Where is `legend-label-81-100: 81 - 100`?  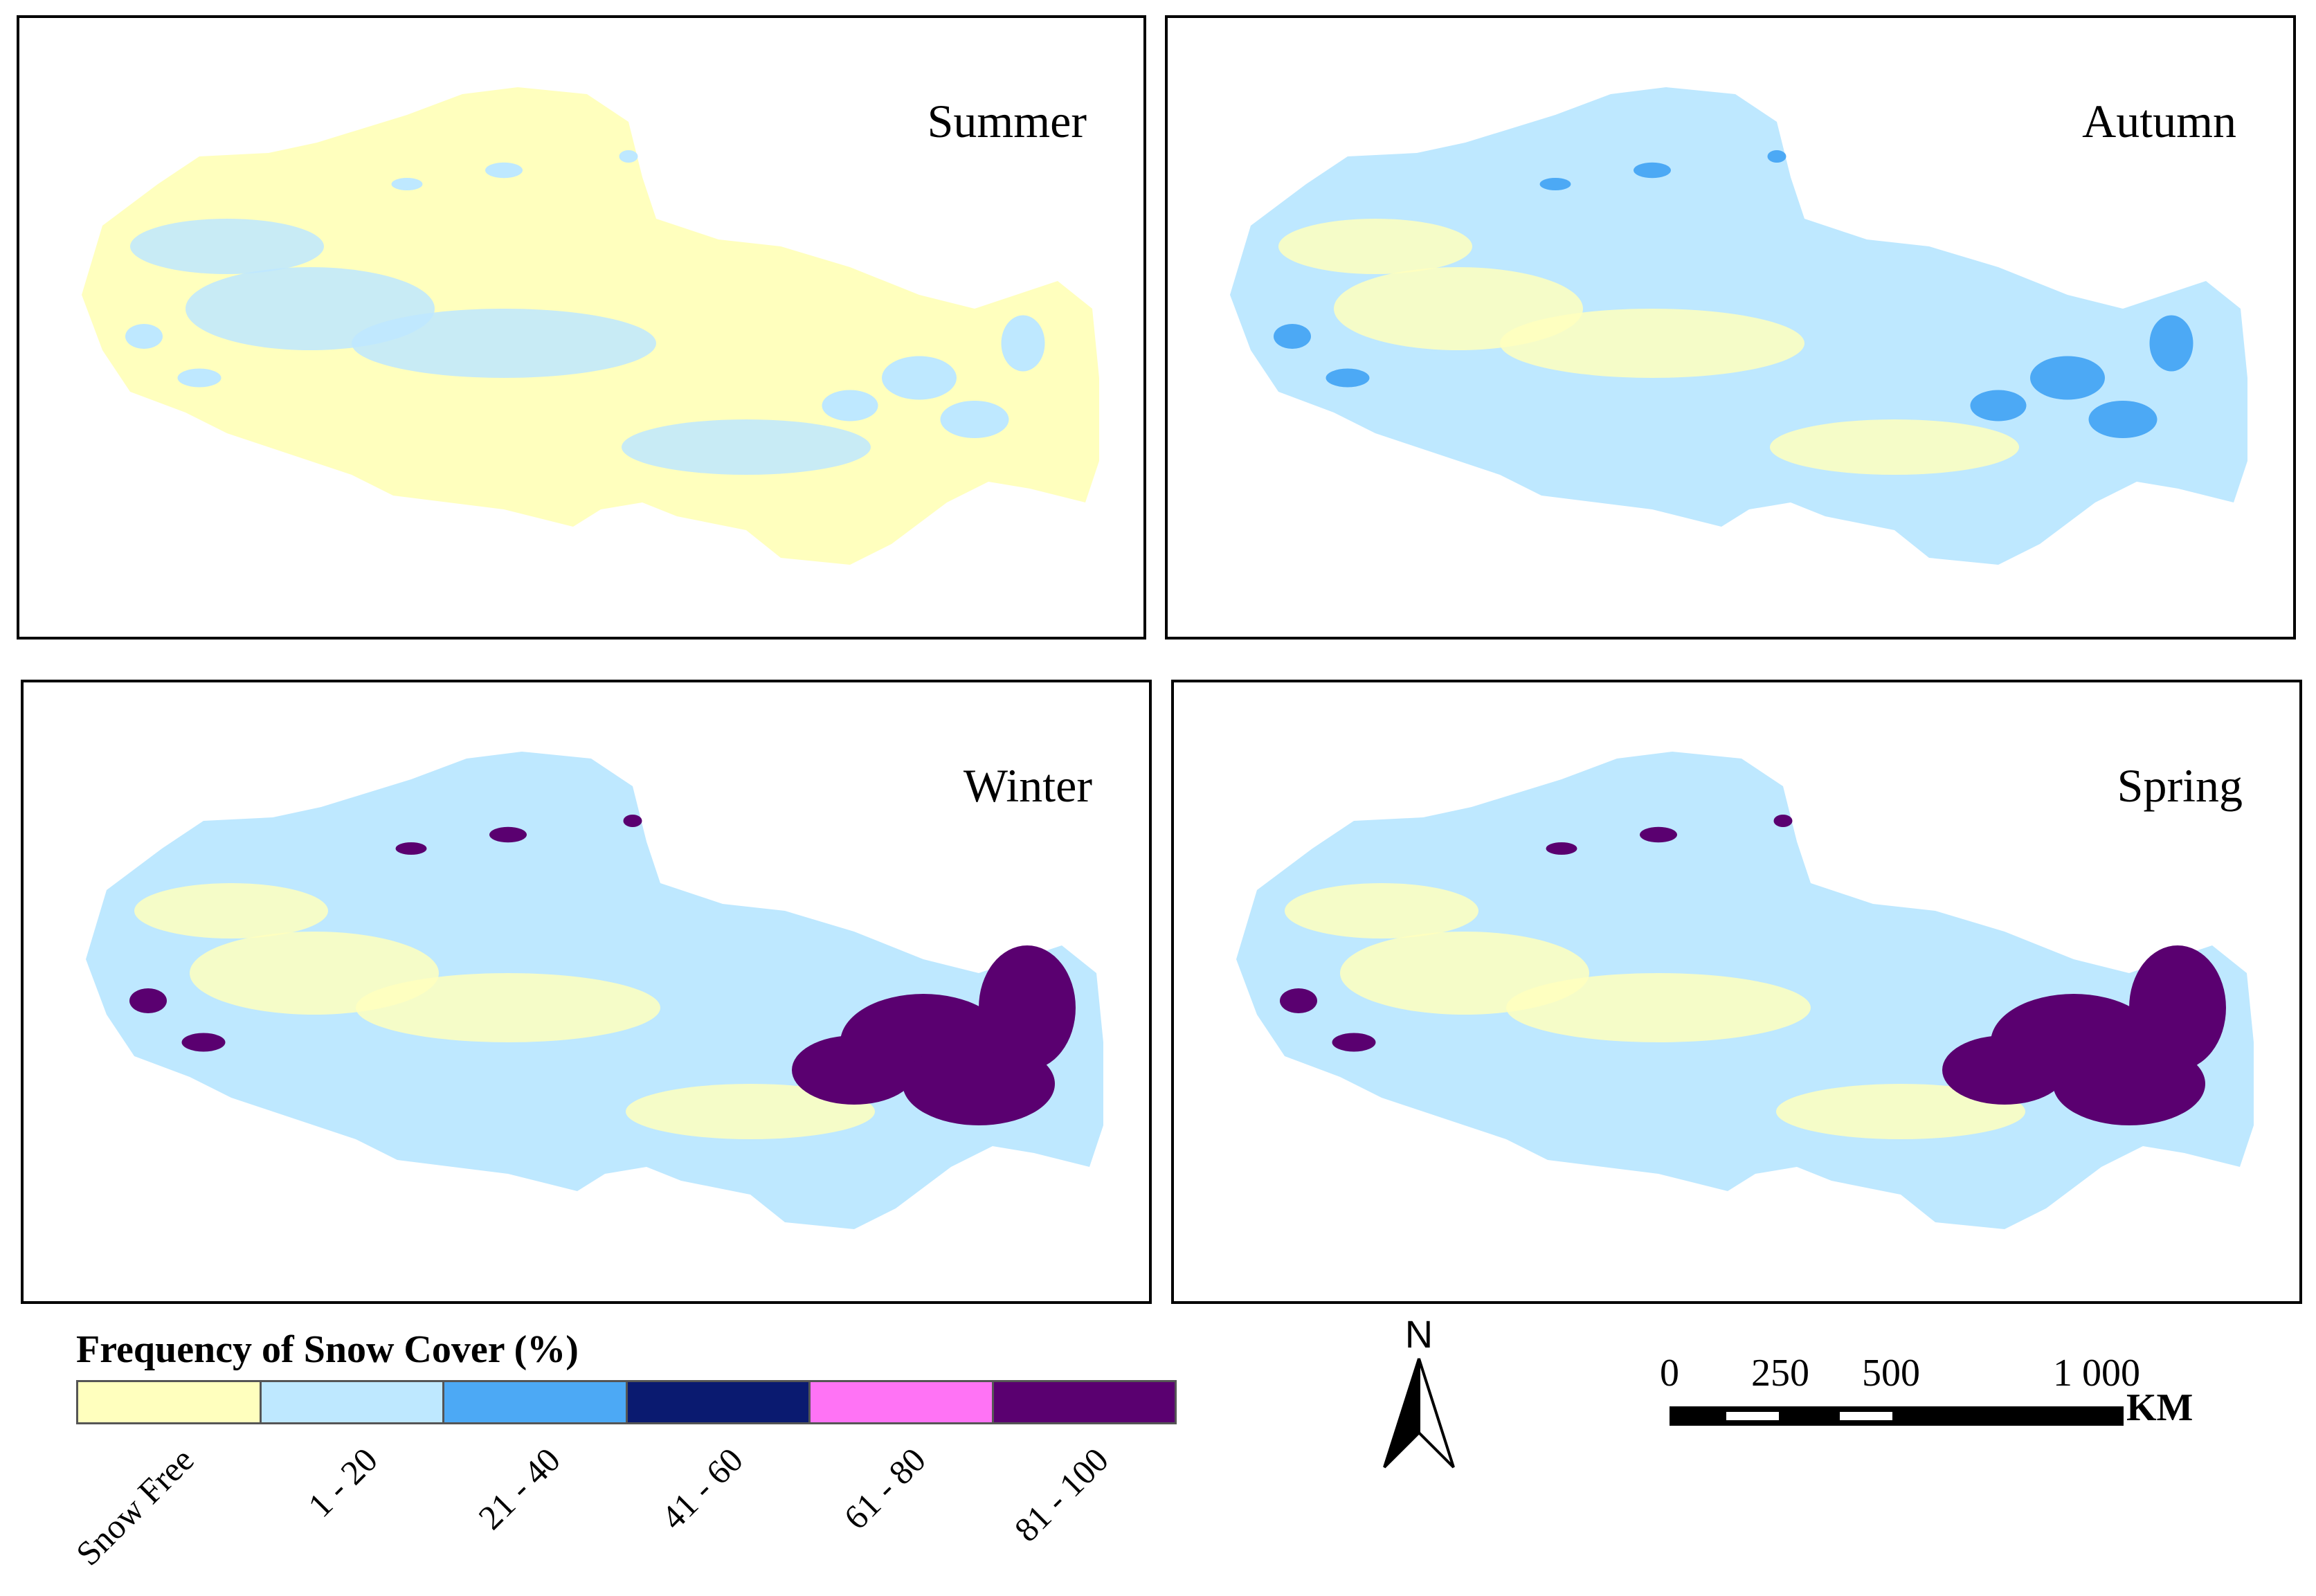 legend-label-81-100: 81 - 100 is located at coordinates (1061, 1495).